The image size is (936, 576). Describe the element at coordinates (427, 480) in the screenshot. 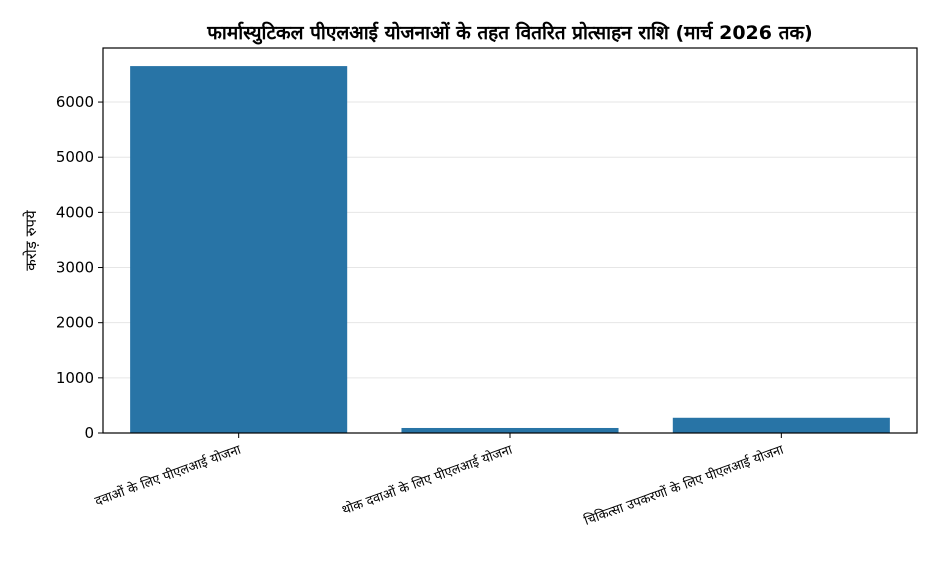

I see `x-tick-label: थोक दवाओं के लिए पीएलआई योजना` at that location.